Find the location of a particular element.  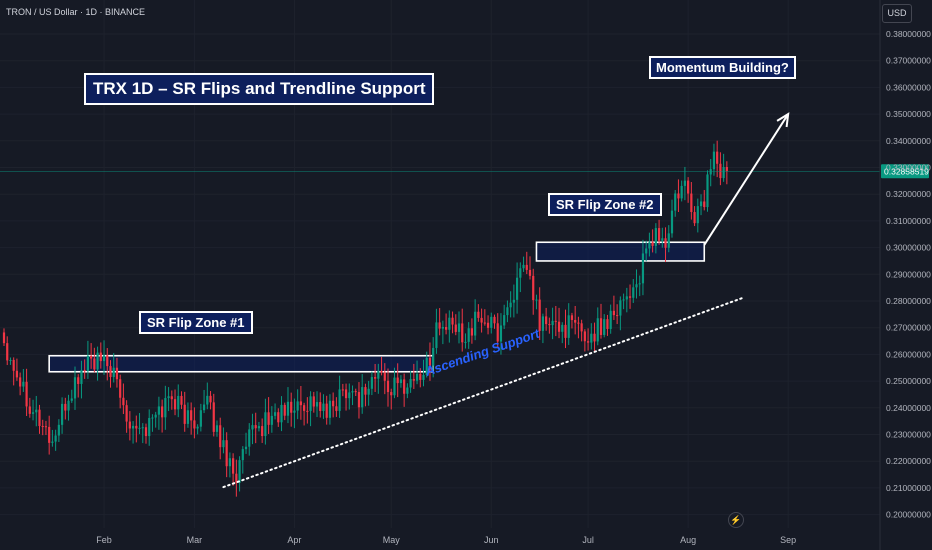

y-tick-label: 0.28000000 is located at coordinates (908, 301).